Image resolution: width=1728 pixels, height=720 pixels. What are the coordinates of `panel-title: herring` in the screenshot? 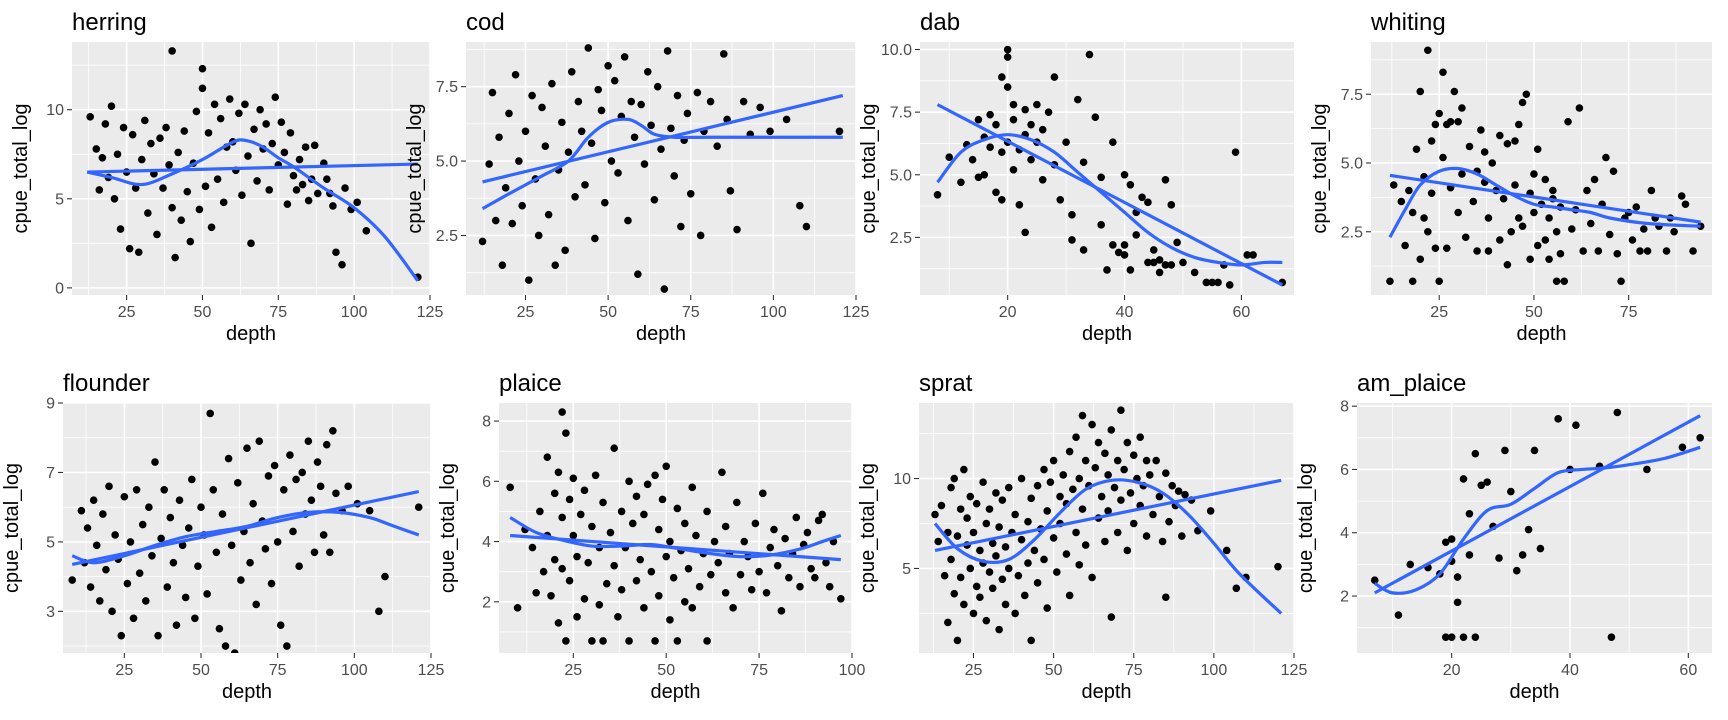 It's located at (109, 22).